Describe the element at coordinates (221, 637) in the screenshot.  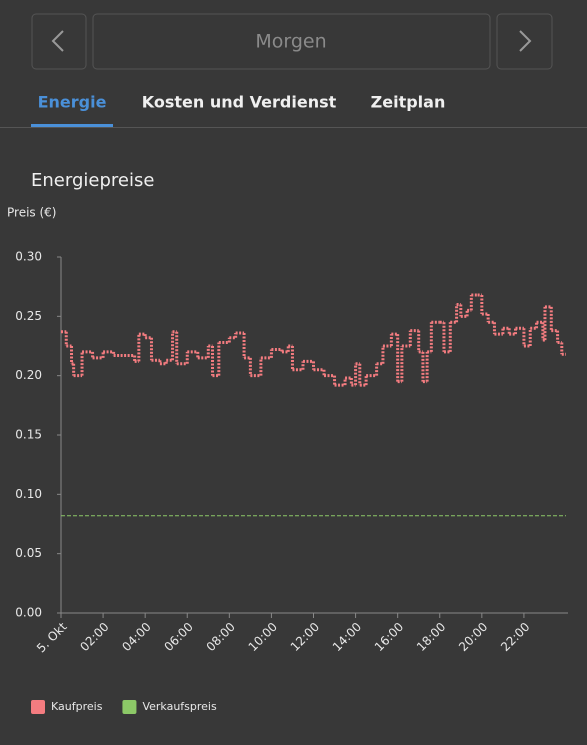
I see `x-tick-label: 08:00` at that location.